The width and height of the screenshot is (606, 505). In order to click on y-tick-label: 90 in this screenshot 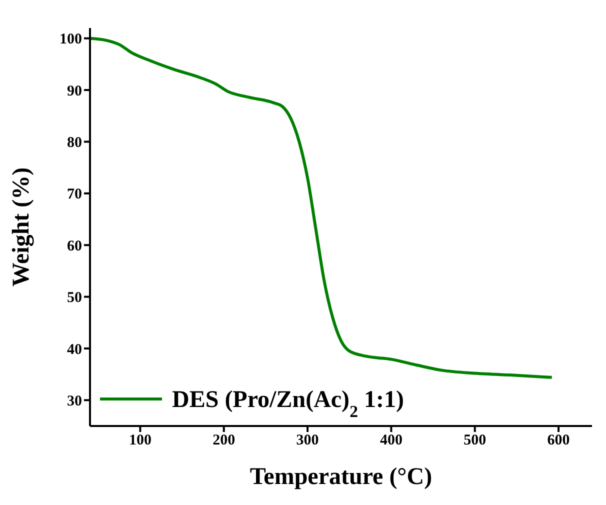, I will do `click(74, 91)`.